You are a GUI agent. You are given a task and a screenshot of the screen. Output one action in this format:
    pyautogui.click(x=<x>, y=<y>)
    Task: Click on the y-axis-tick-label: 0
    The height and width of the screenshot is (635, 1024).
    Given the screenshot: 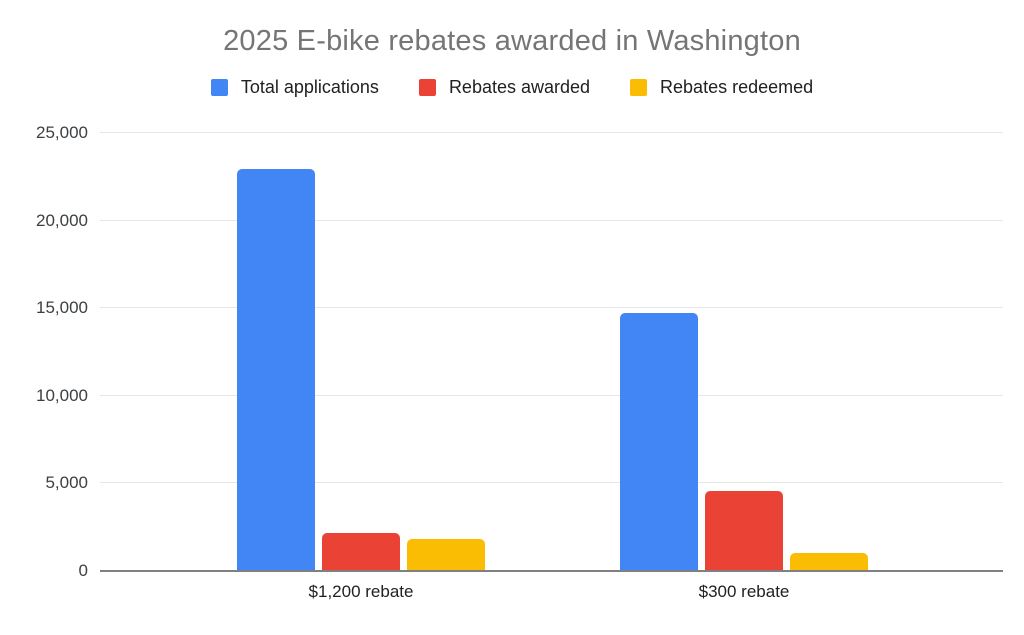 What is the action you would take?
    pyautogui.click(x=83, y=570)
    